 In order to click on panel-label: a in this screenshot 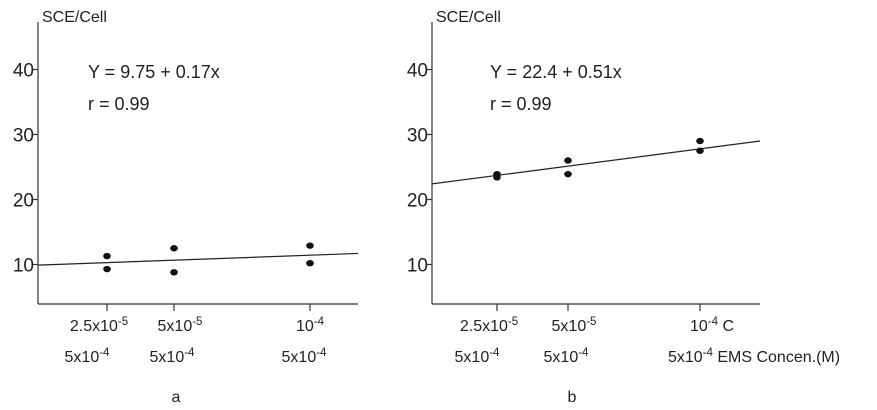, I will do `click(176, 397)`.